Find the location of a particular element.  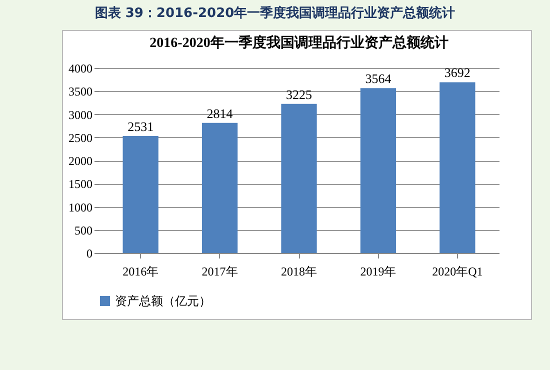

data-label: 2814 is located at coordinates (220, 113).